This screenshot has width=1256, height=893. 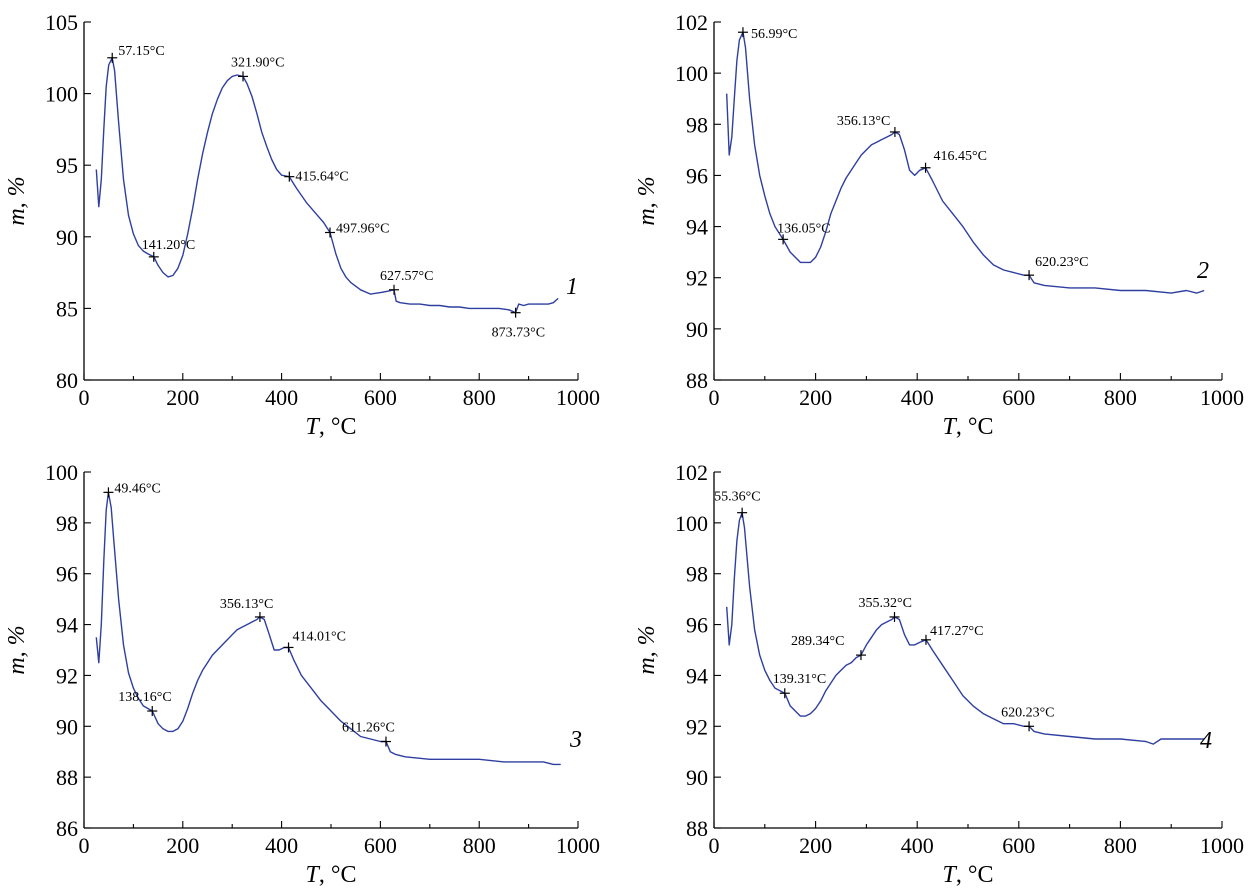 I want to click on peak-label: 139.31°C, so click(x=799, y=679).